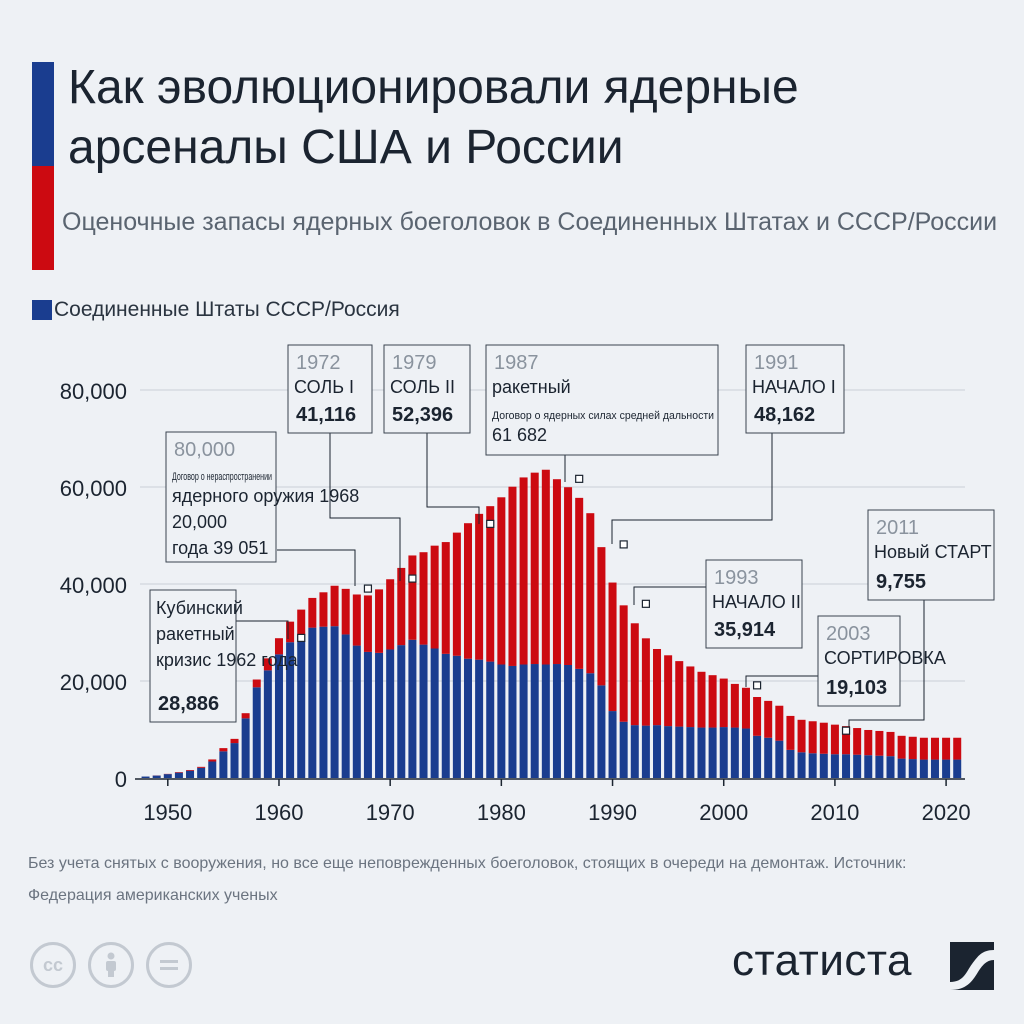 The width and height of the screenshot is (1024, 1024). I want to click on annotation-text: СОРТИРОВКА, so click(885, 658).